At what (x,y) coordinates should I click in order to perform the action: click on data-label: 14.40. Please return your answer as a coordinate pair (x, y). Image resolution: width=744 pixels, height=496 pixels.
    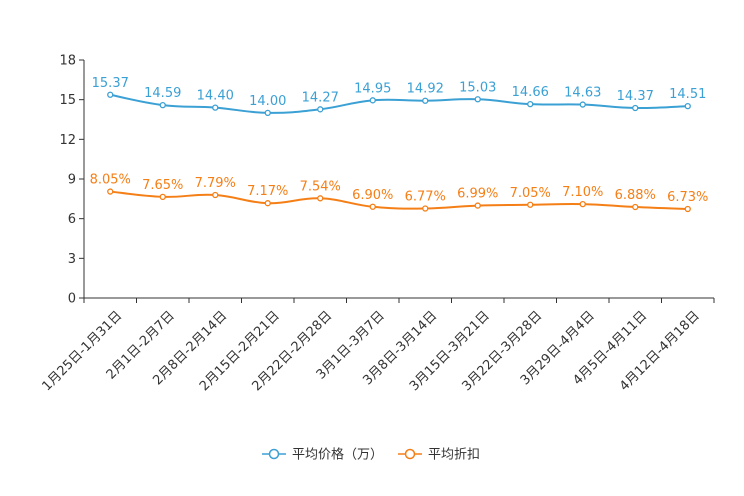
    Looking at the image, I should click on (215, 96).